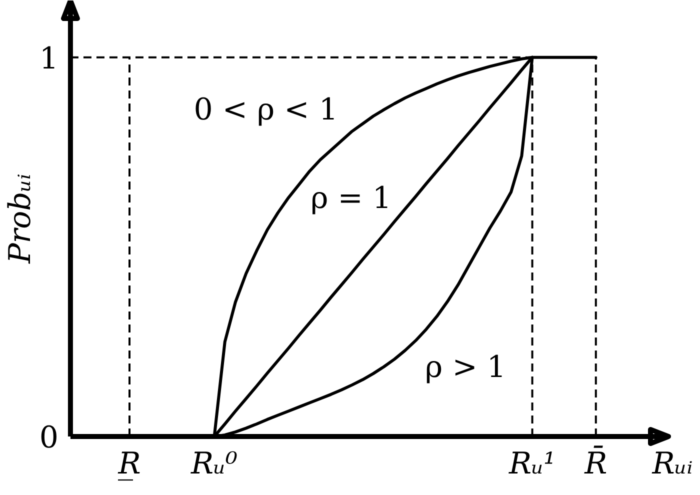 The width and height of the screenshot is (700, 495). Describe the element at coordinates (672, 464) in the screenshot. I see `x-axis-title: Rᵤᵢ` at that location.